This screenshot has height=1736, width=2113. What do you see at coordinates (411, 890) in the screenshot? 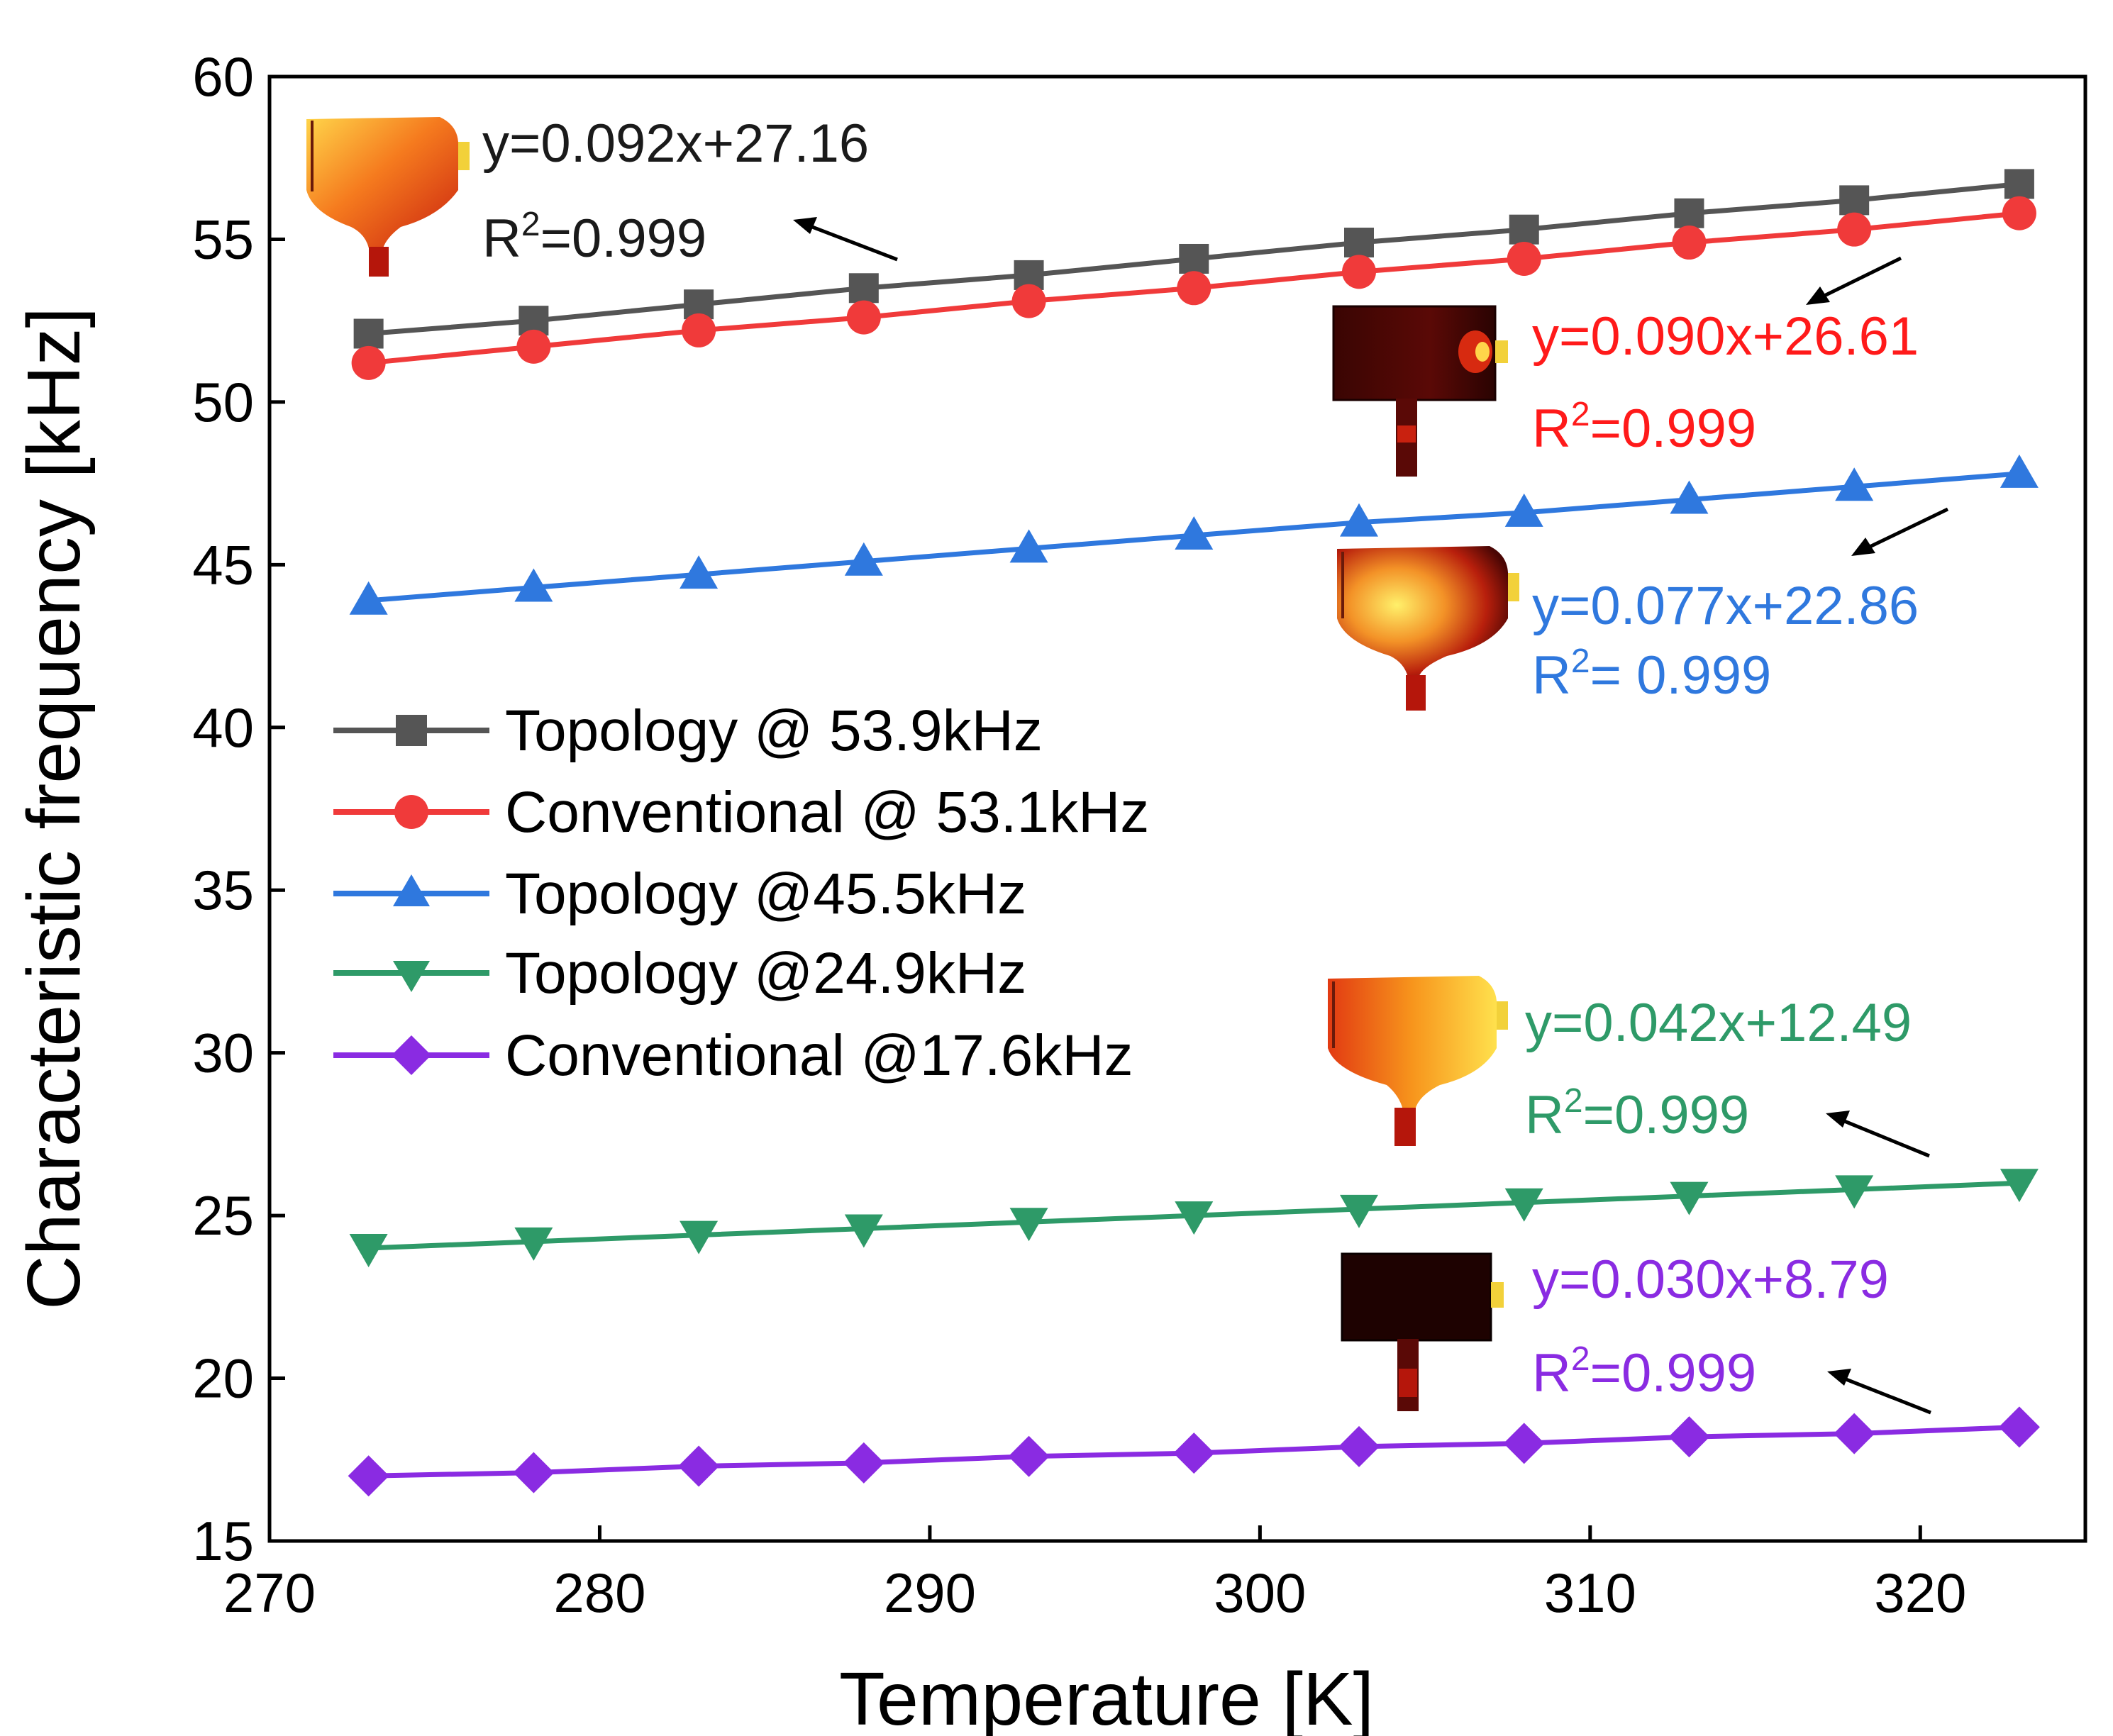
I see `legend-marker-triangle-up` at bounding box center [411, 890].